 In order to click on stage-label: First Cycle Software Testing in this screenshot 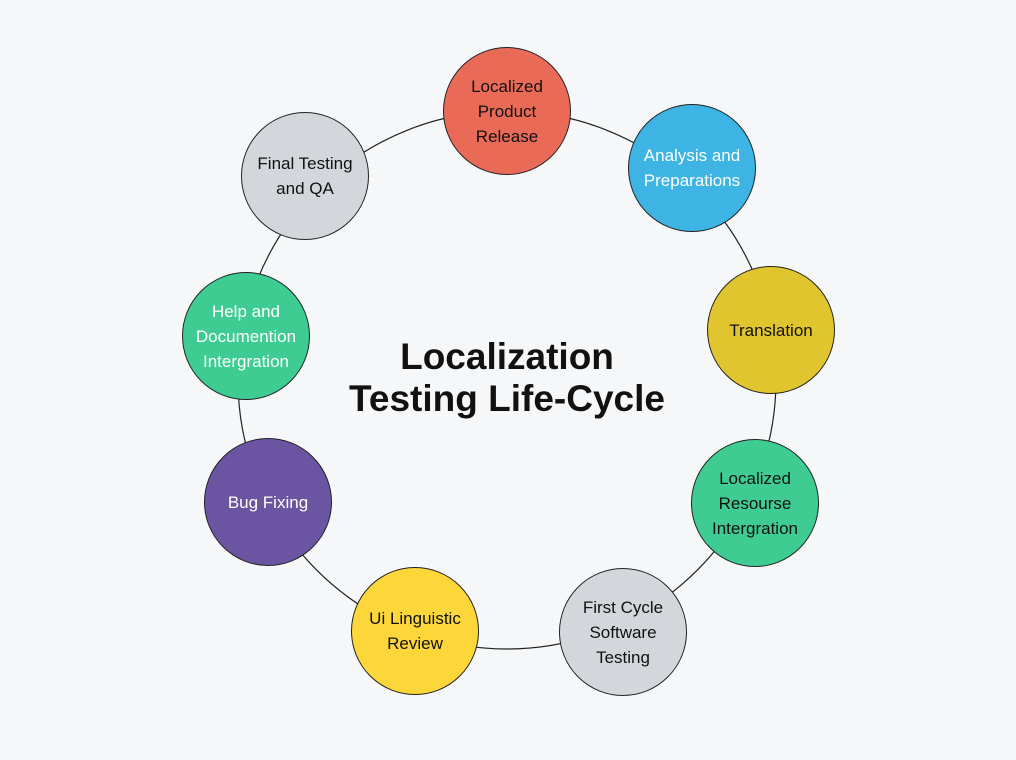, I will do `click(623, 632)`.